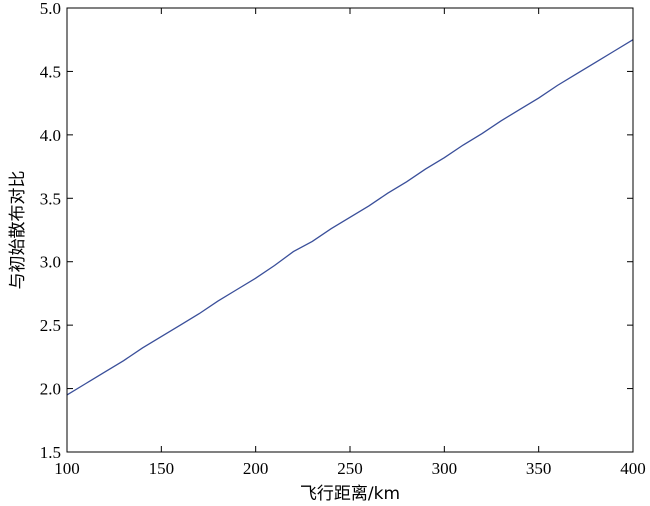  What do you see at coordinates (633, 468) in the screenshot?
I see `x-tick-label: 400` at bounding box center [633, 468].